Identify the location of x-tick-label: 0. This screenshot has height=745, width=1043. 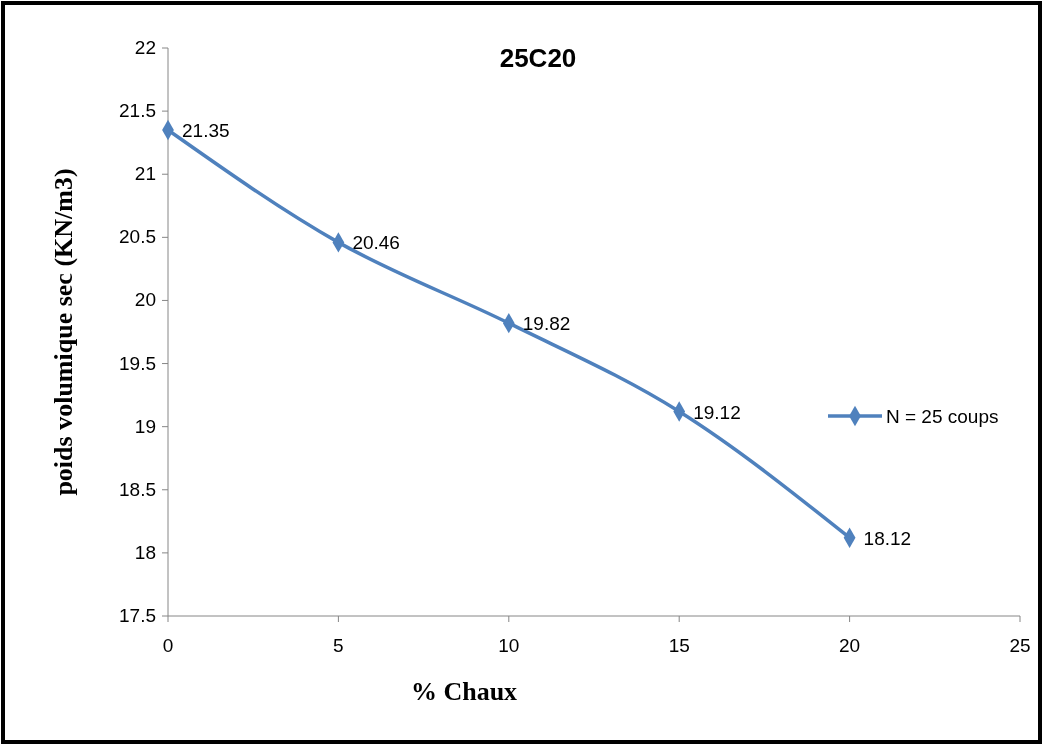
(168, 645).